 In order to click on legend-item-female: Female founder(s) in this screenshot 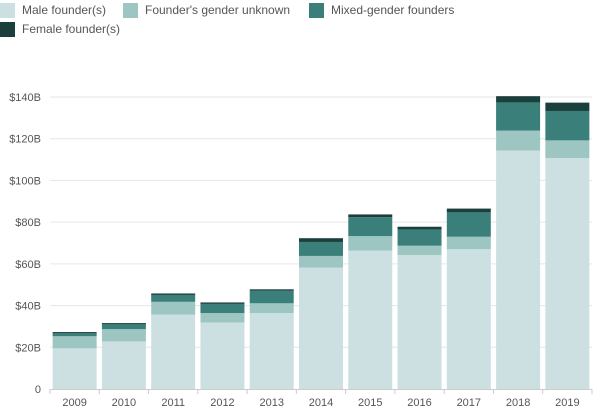, I will do `click(60, 29)`.